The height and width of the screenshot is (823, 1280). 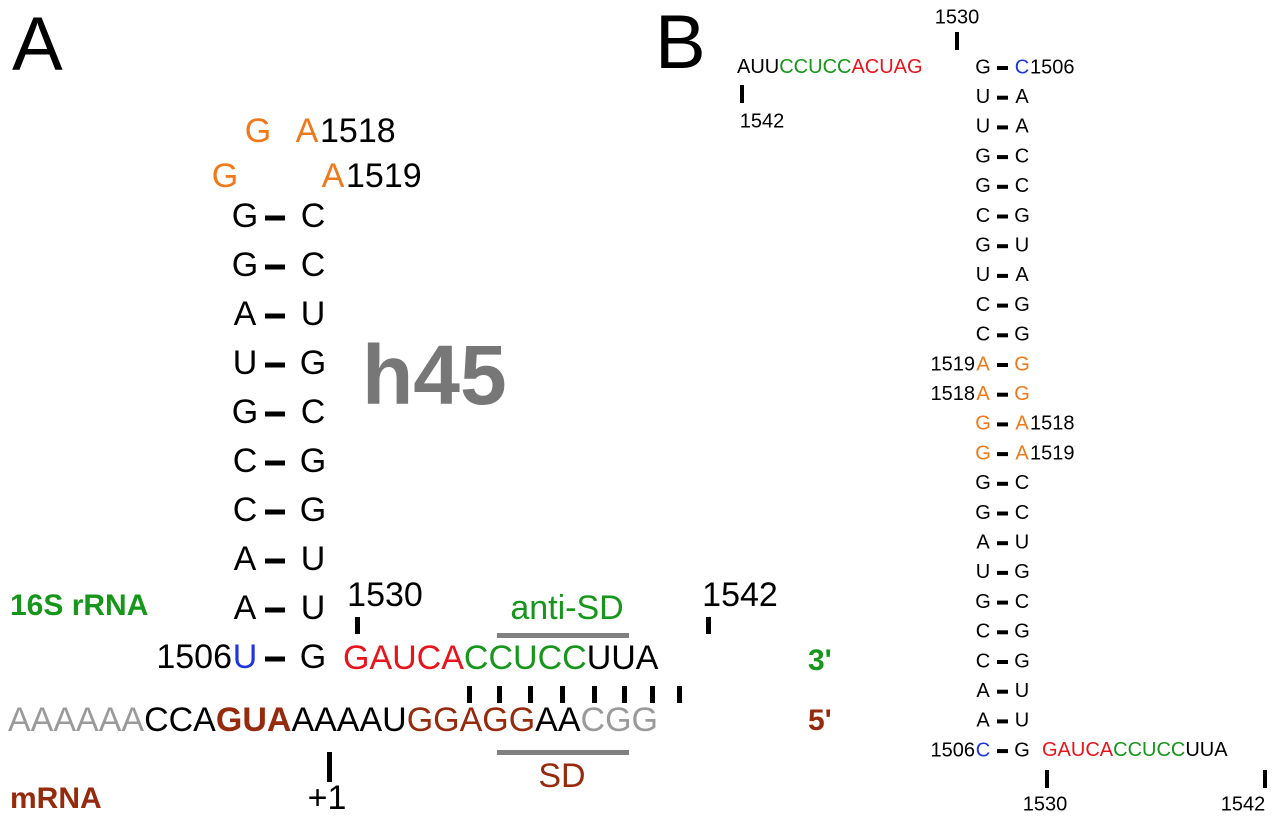 What do you see at coordinates (619, 720) in the screenshot?
I see `segment: CGG` at bounding box center [619, 720].